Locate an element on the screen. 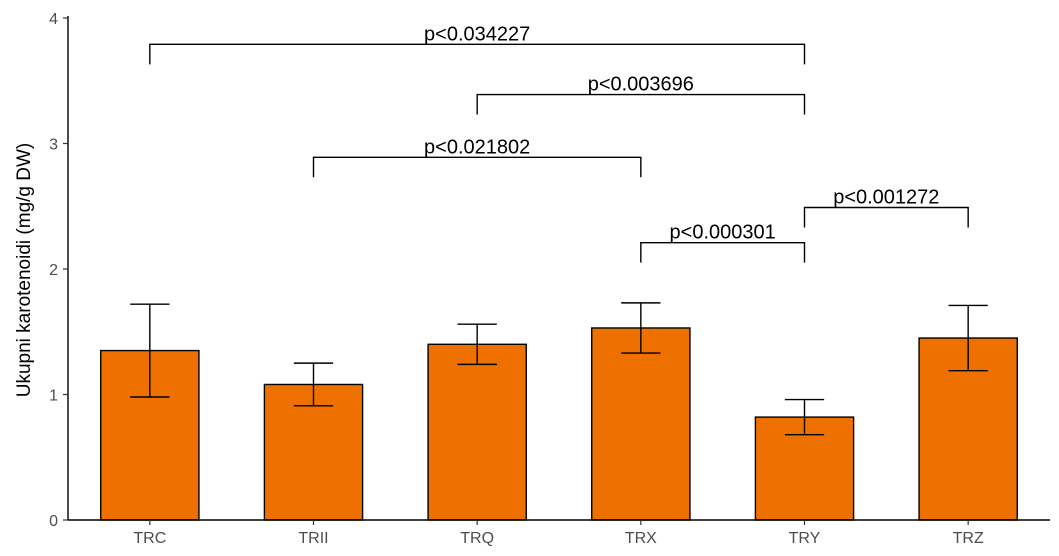  y-tick-label: 3 is located at coordinates (53, 145).